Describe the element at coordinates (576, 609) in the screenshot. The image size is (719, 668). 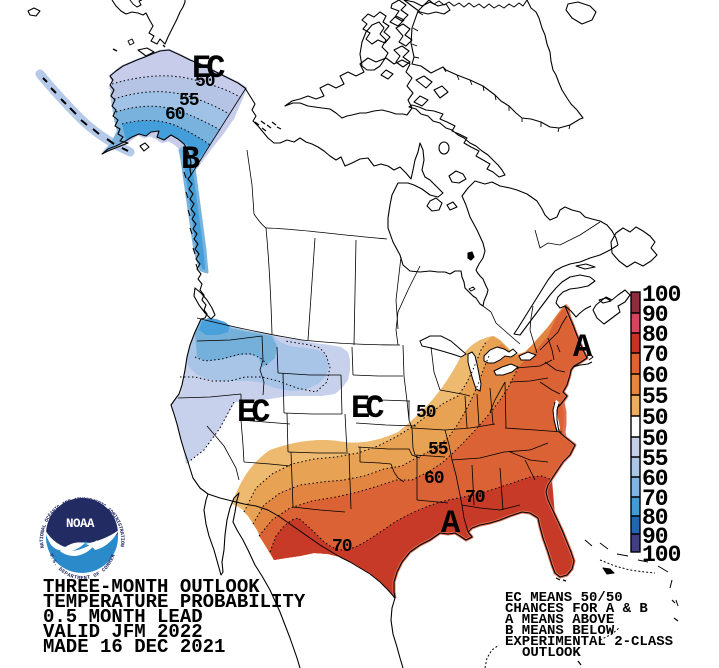
I see `svg-text: CHANCES FOR A & B` at that location.